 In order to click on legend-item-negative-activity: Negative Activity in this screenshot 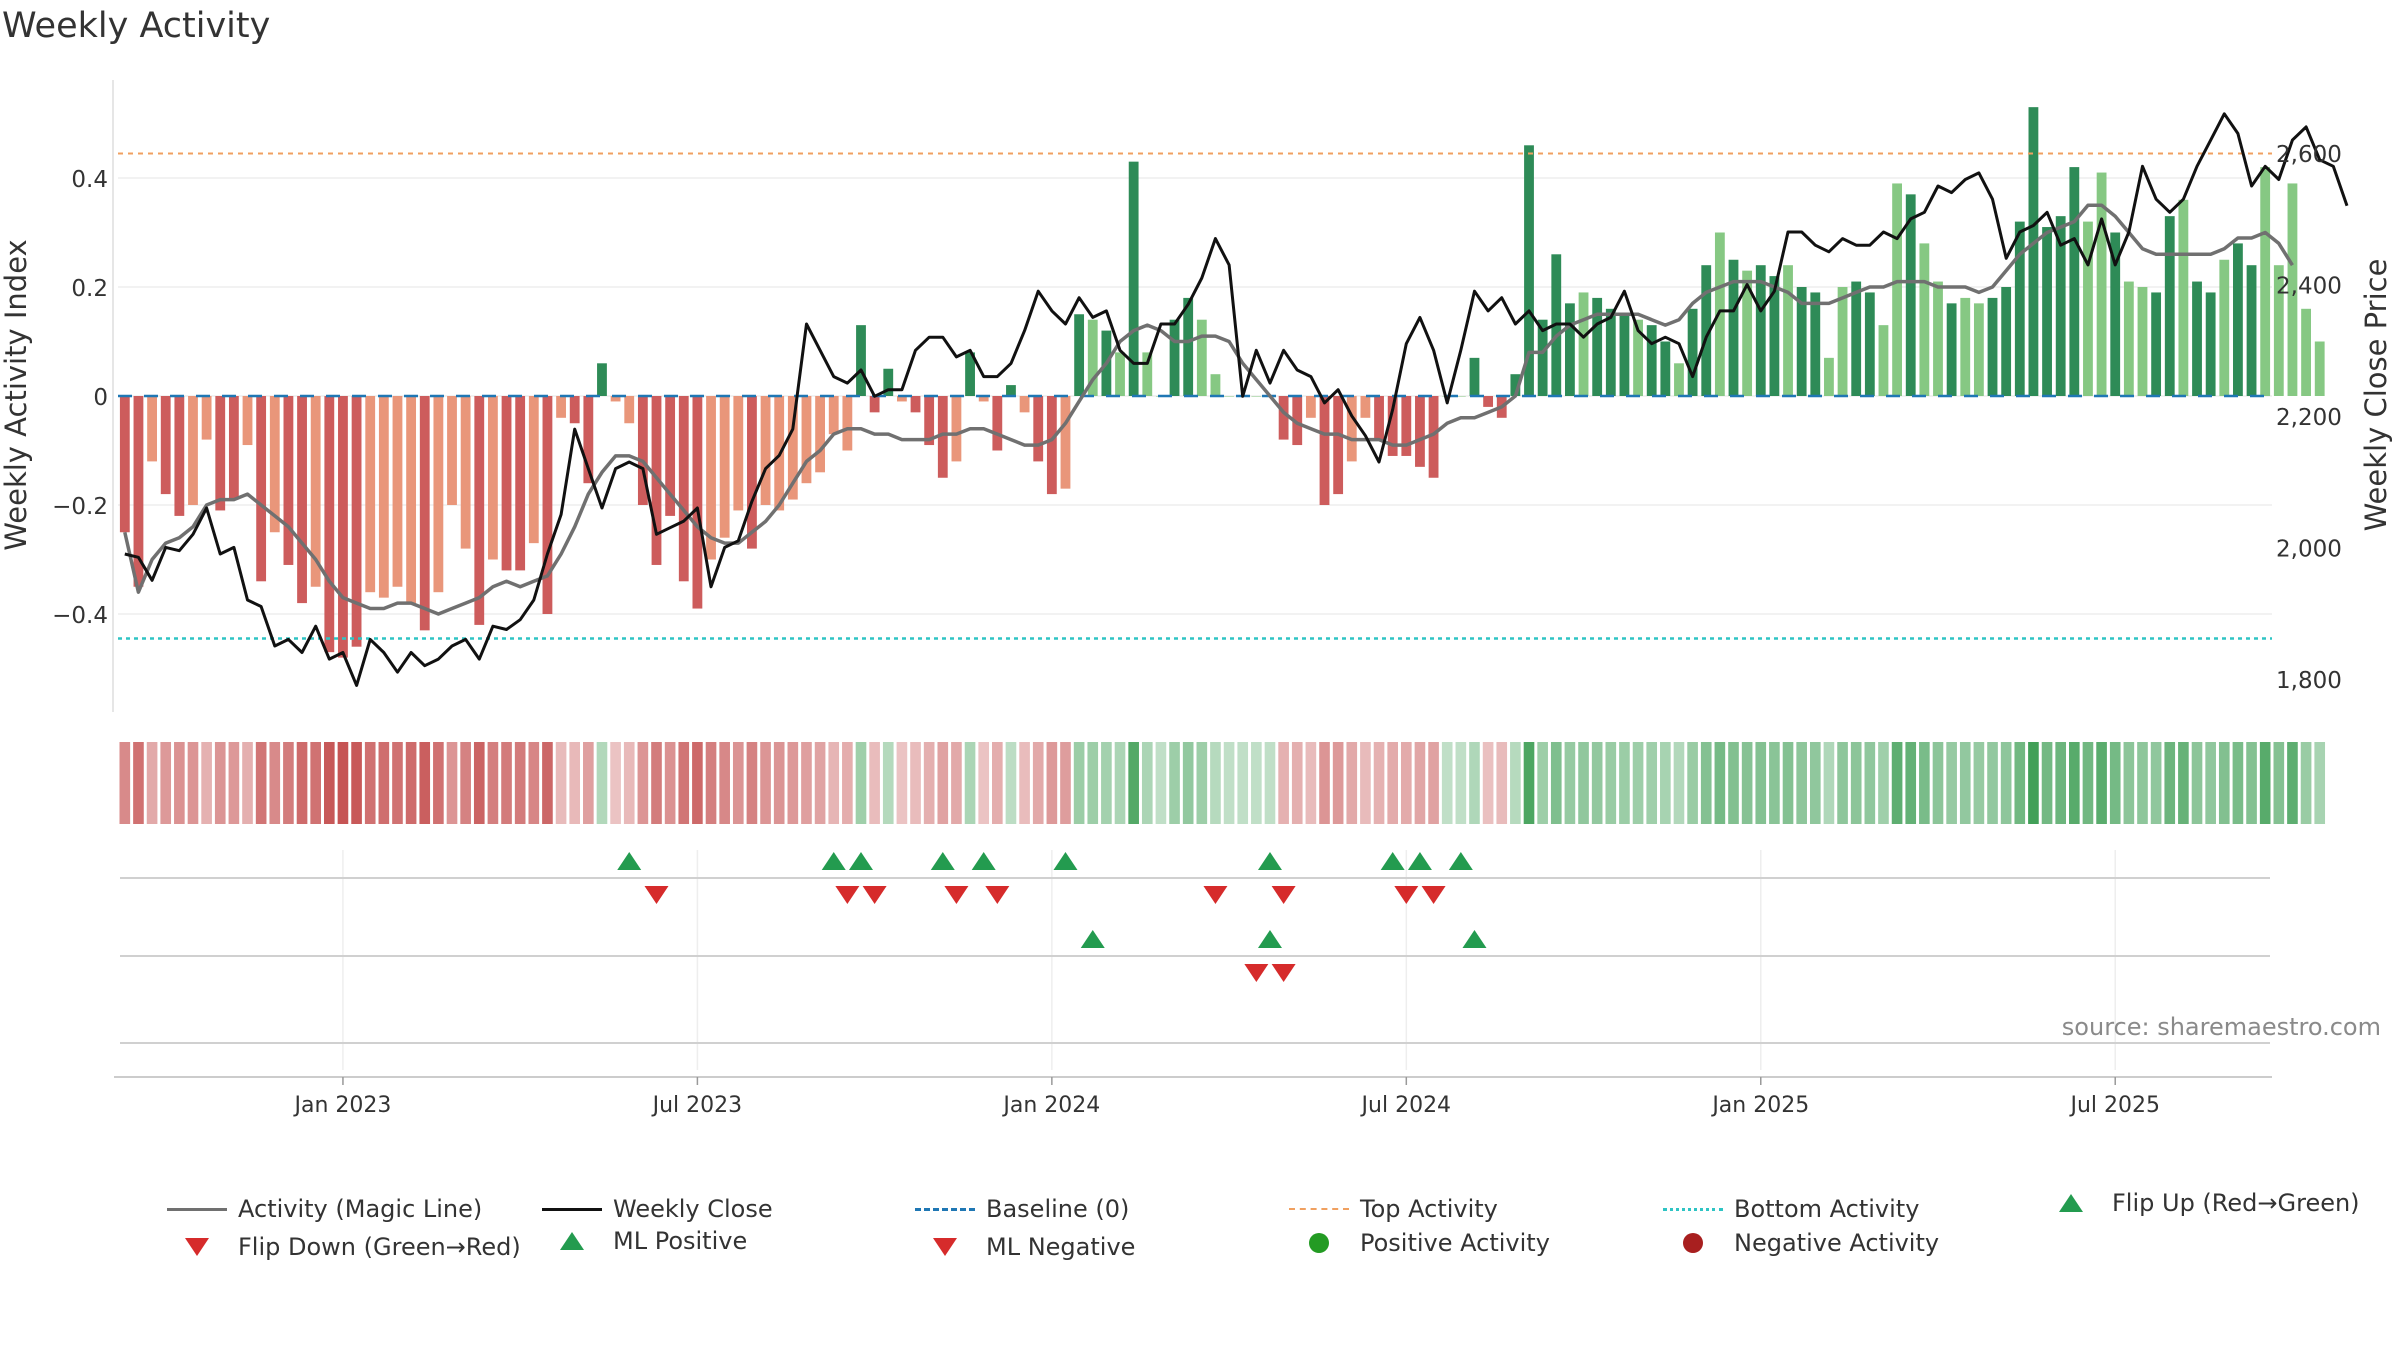, I will do `click(1800, 1243)`.